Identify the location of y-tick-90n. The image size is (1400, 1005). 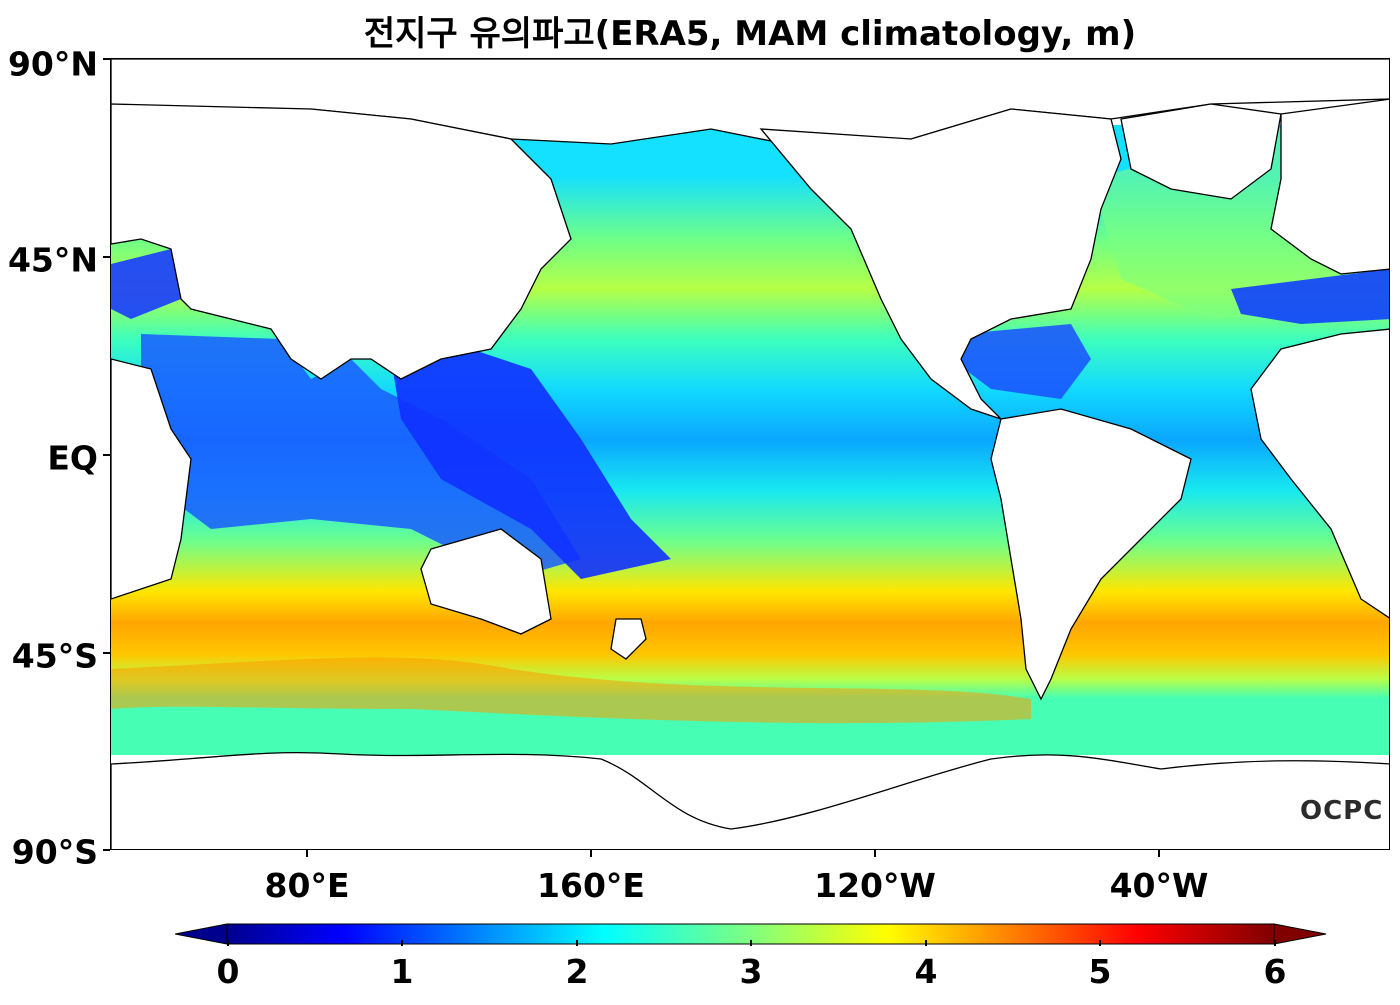
(106, 59).